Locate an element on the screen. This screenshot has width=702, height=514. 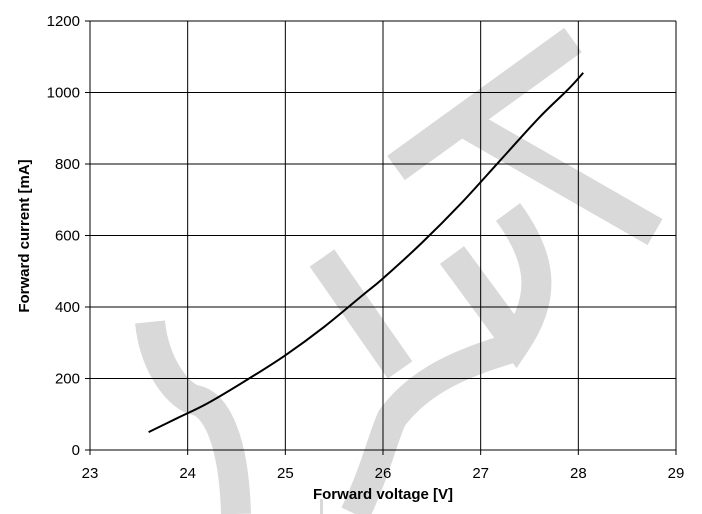
y-tick-label: 200 is located at coordinates (67, 379).